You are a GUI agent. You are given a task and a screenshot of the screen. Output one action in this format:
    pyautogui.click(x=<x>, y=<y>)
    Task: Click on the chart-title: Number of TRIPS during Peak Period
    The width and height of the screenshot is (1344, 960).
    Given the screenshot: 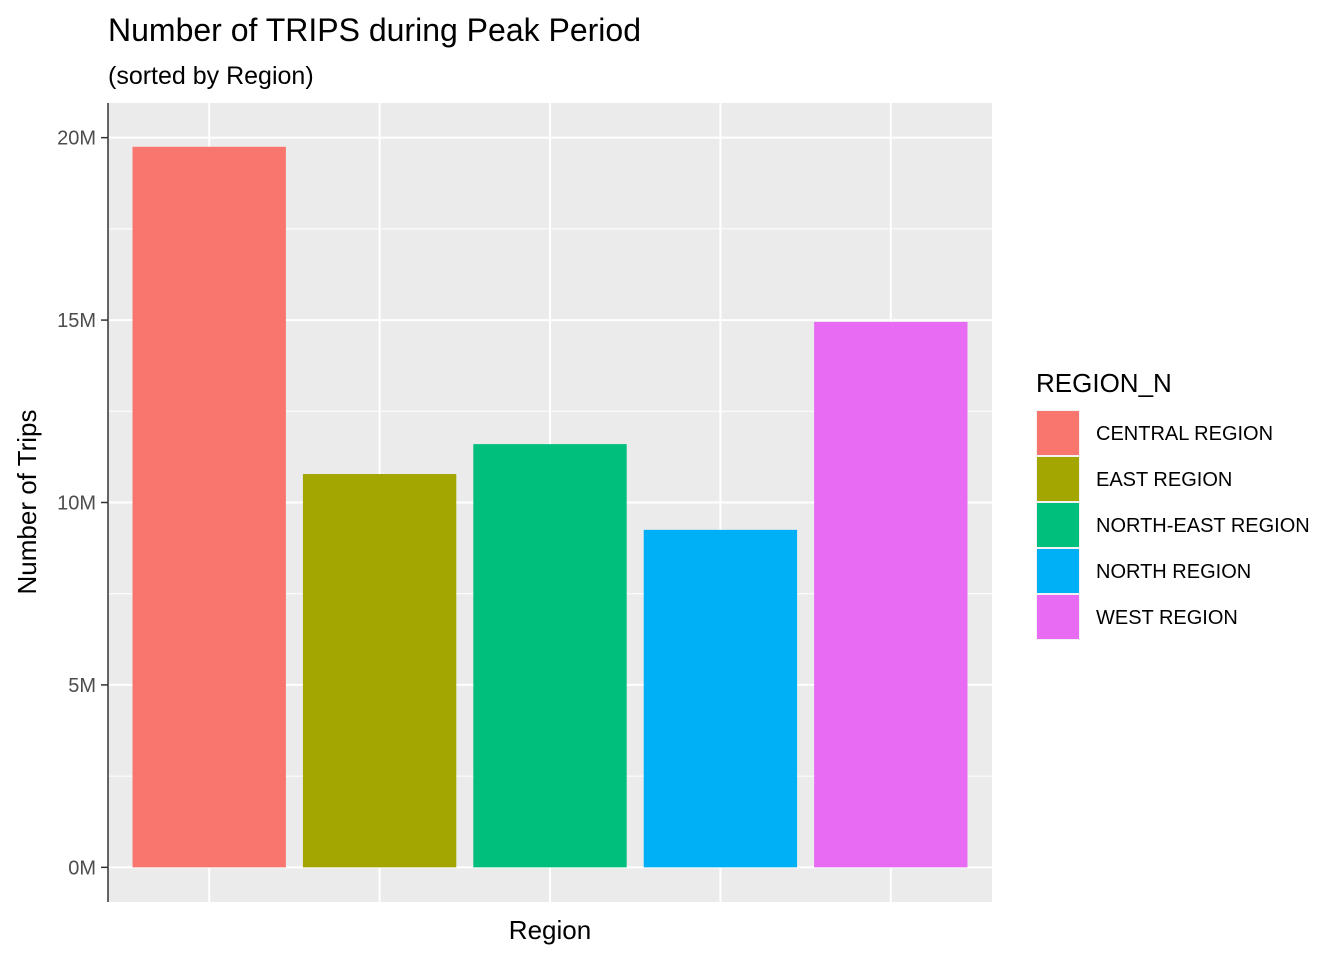 What is the action you would take?
    pyautogui.click(x=374, y=30)
    